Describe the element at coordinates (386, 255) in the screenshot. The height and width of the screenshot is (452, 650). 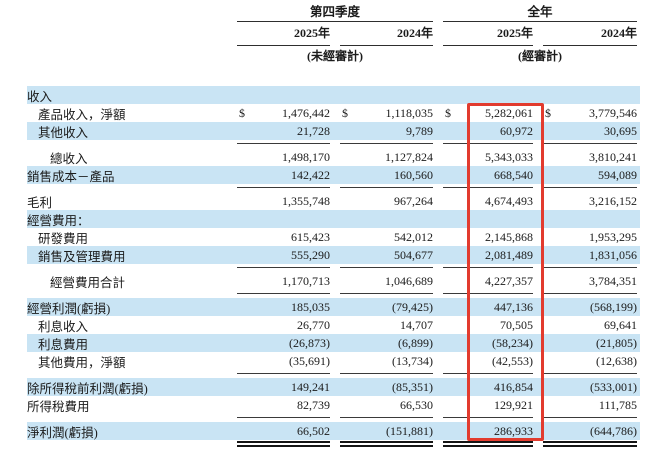
I see `value-cell: 504,677` at that location.